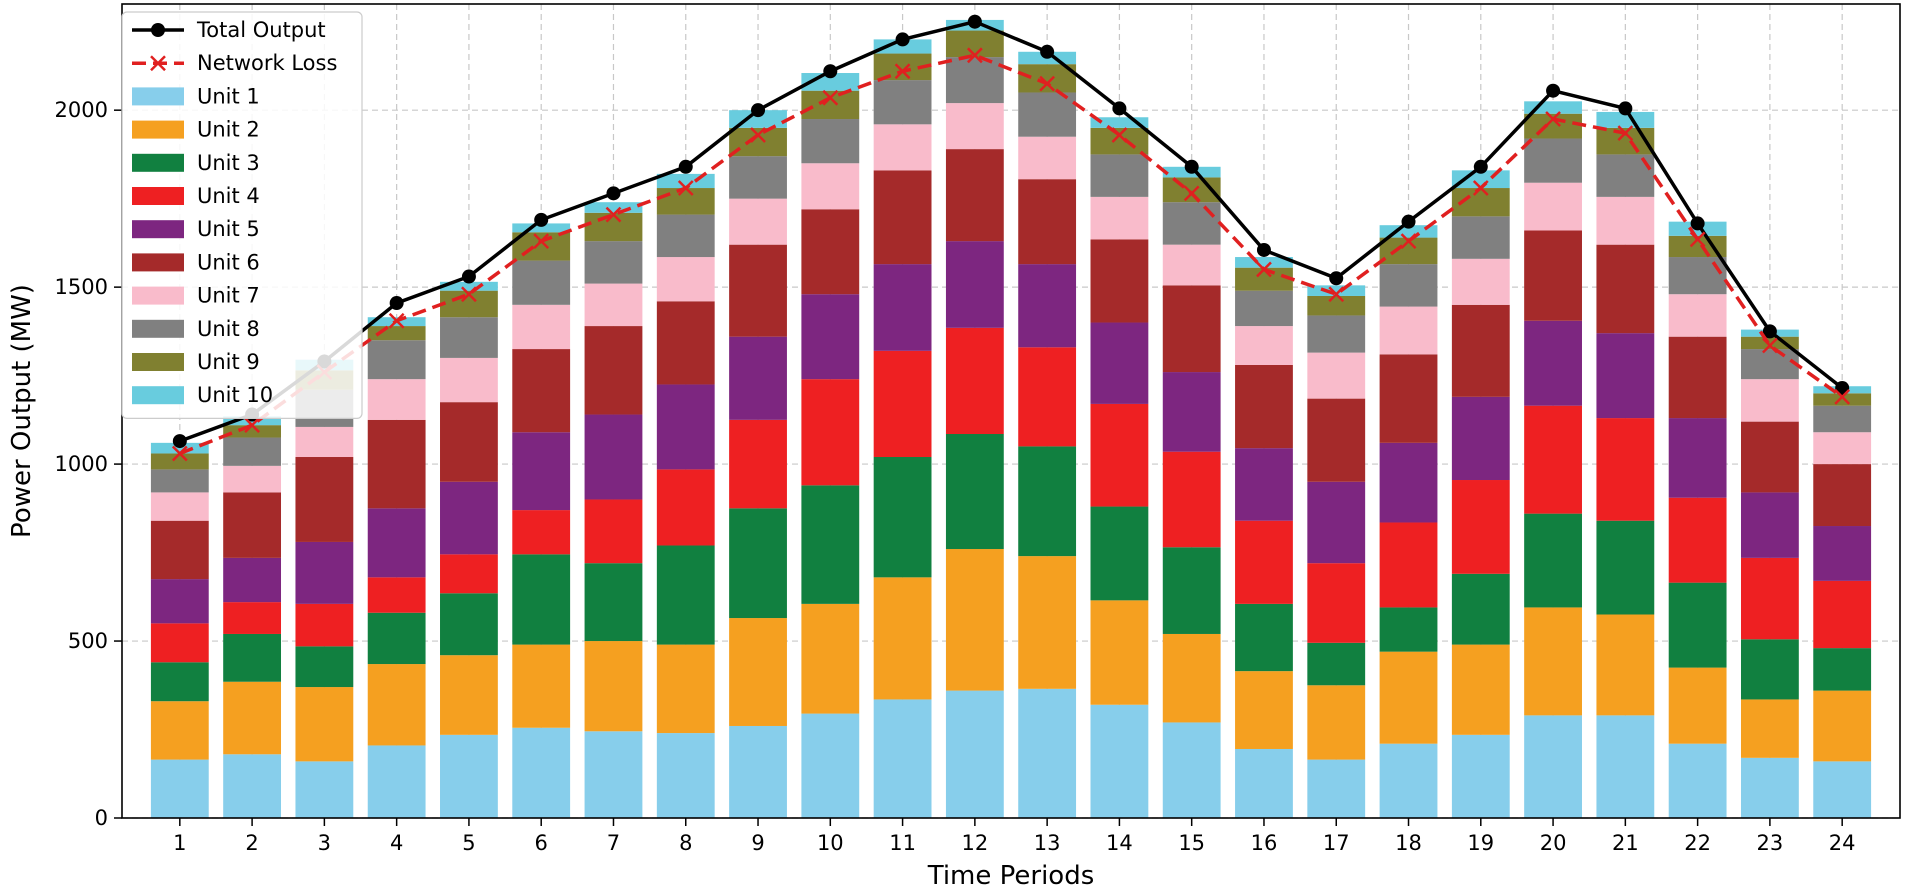 The width and height of the screenshot is (1905, 889). I want to click on x-tick-label: 9, so click(757, 843).